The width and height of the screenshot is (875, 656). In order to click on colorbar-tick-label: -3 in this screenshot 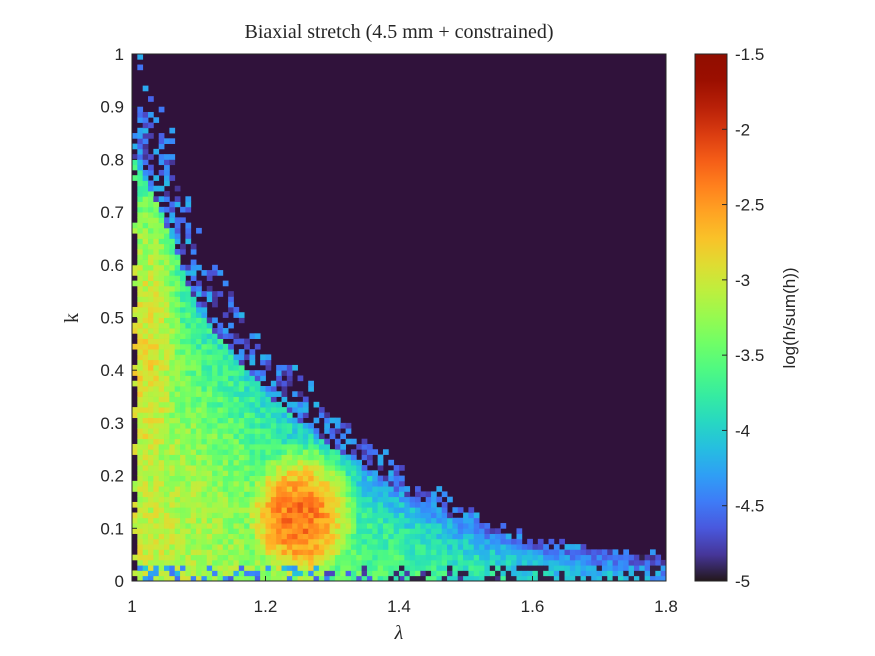, I will do `click(742, 280)`.